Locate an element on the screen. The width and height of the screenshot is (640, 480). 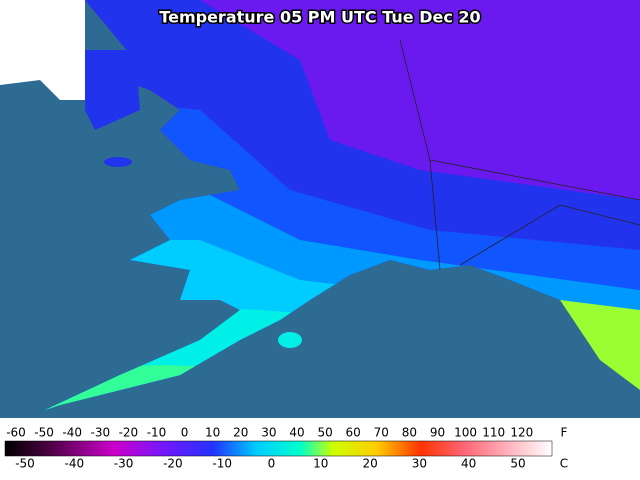
celsius-tick-label: 30 is located at coordinates (419, 464).